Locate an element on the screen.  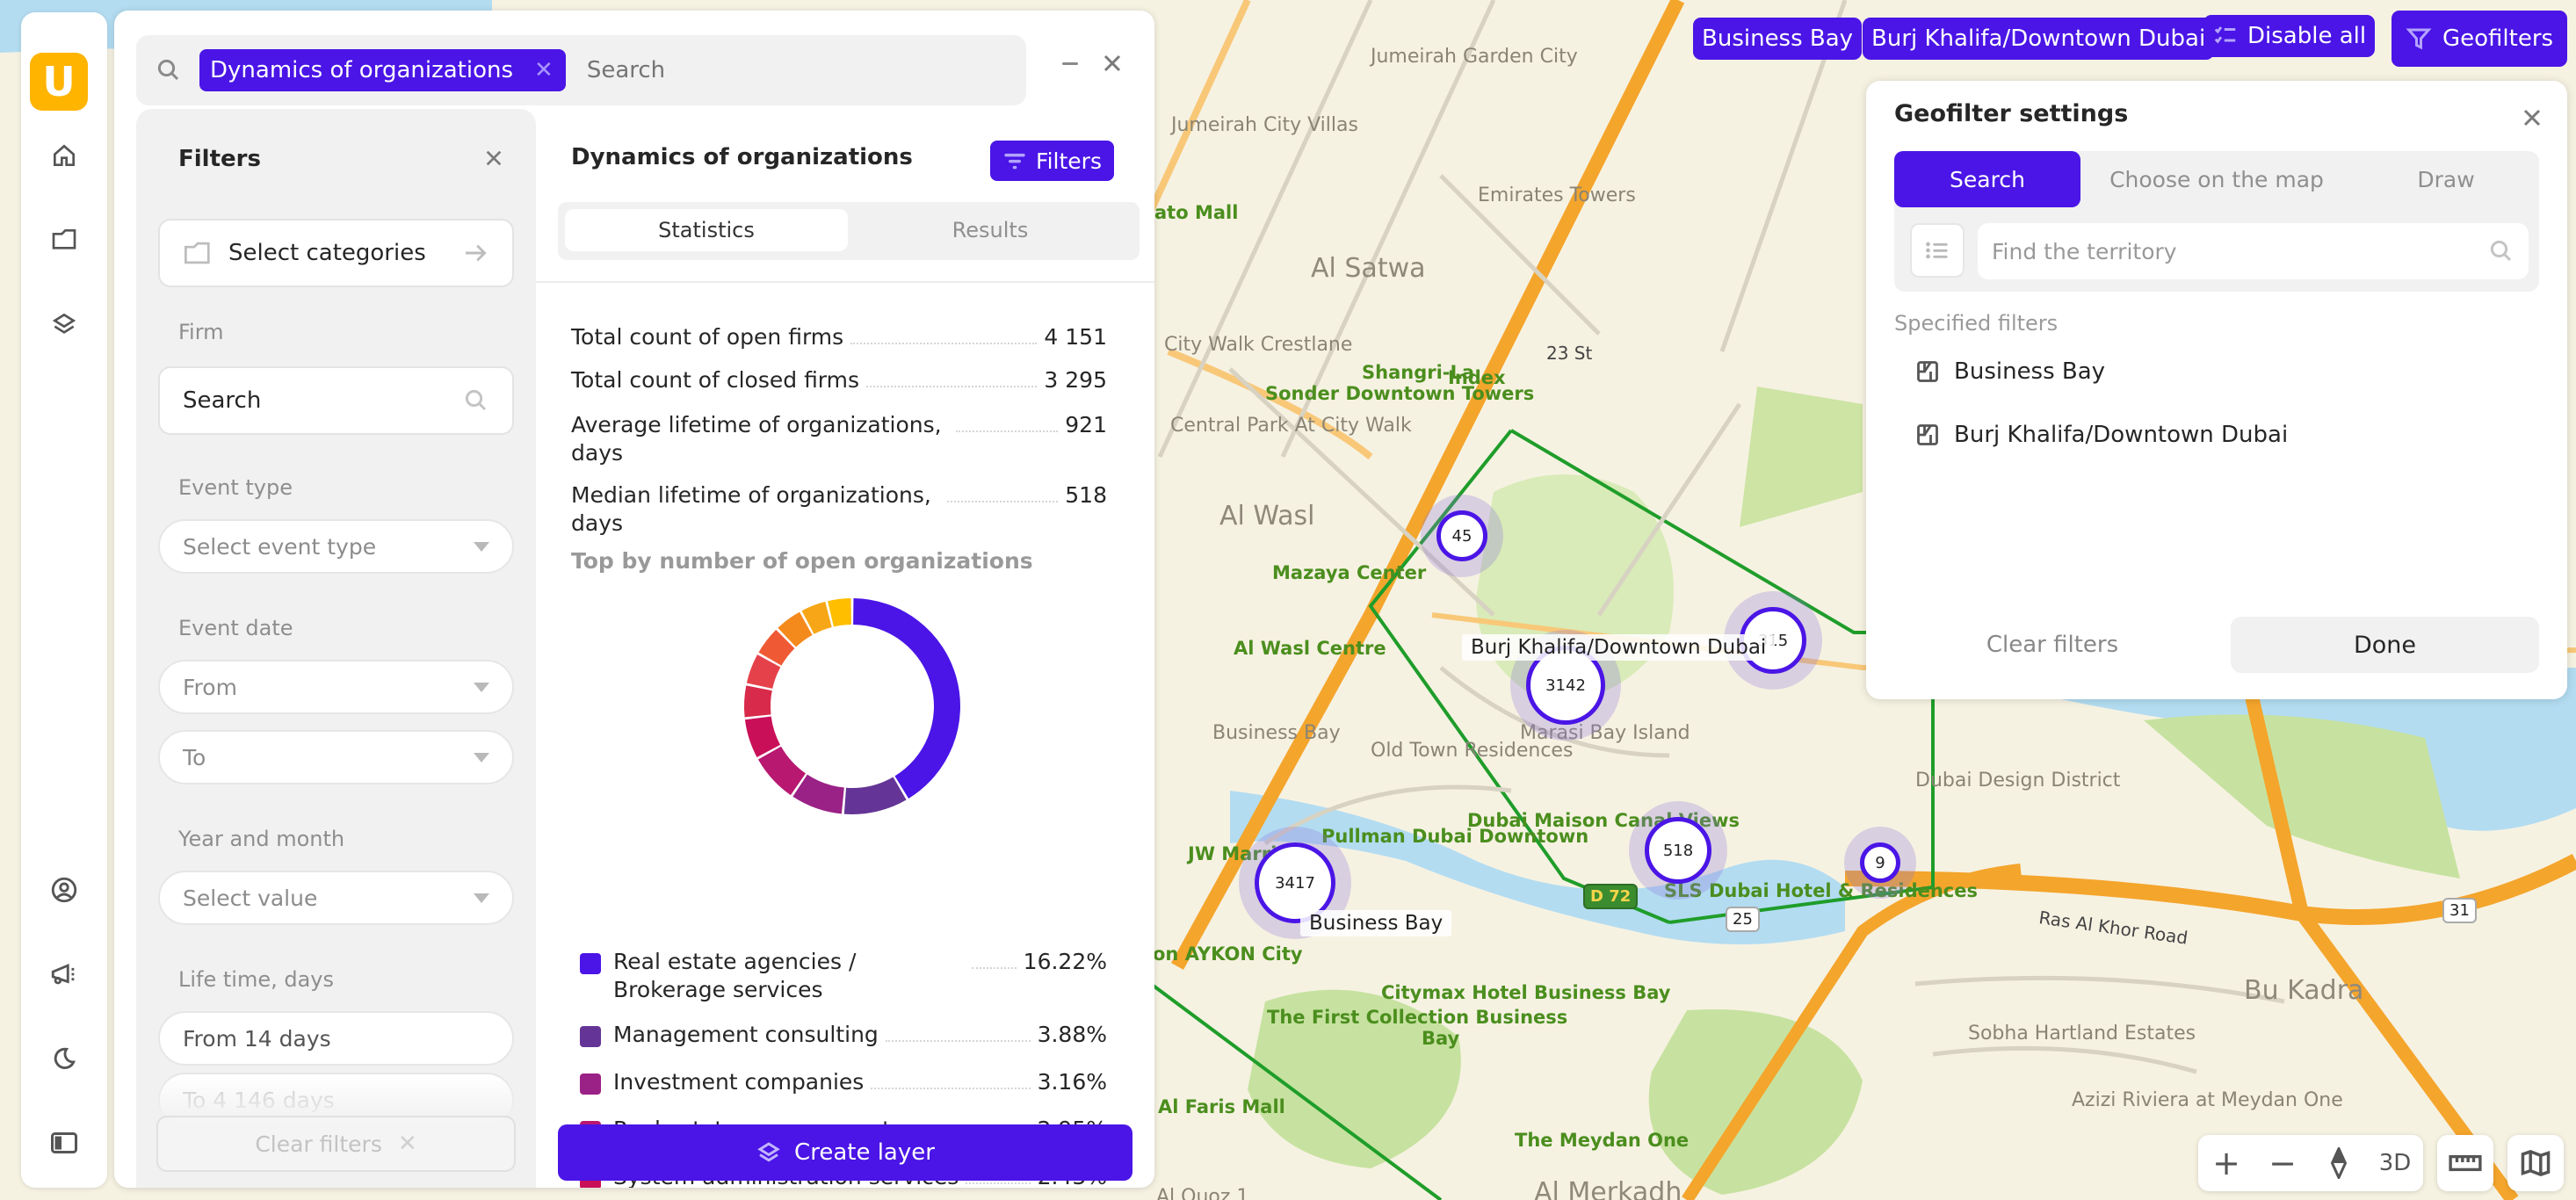
tab-statistics-label: Statistics is located at coordinates (706, 230).